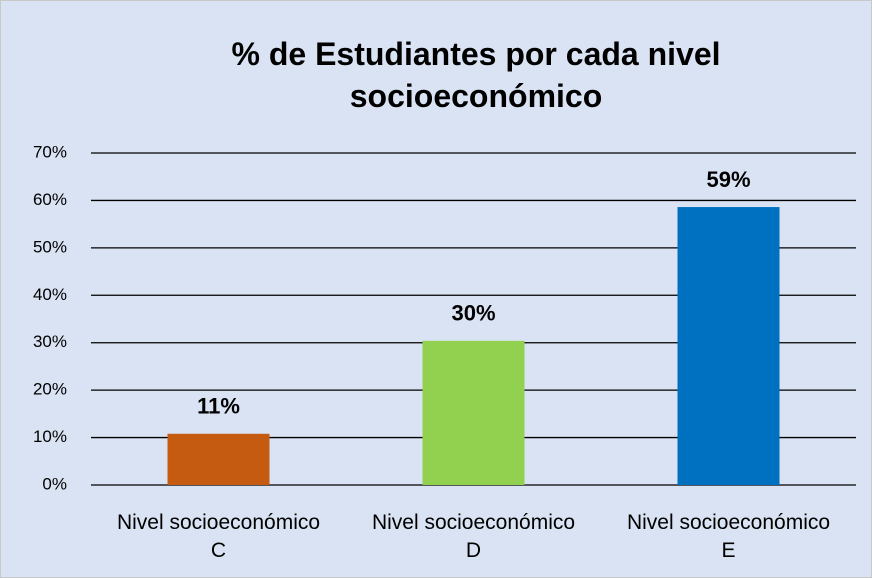  What do you see at coordinates (50, 199) in the screenshot?
I see `y-tick-label: 60%` at bounding box center [50, 199].